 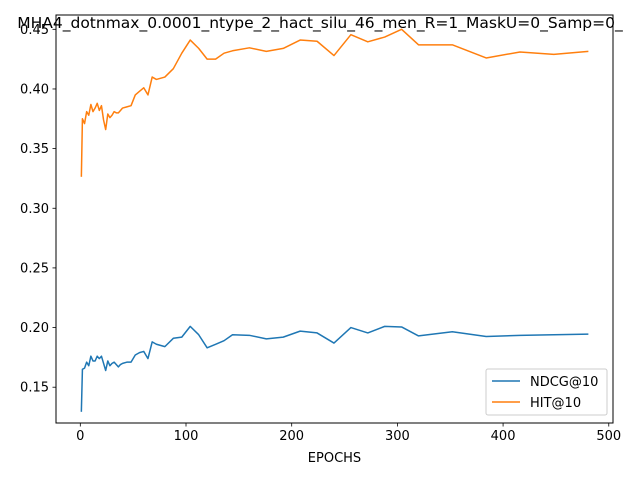 I want to click on legend-label: HIT@10, so click(x=555, y=403).